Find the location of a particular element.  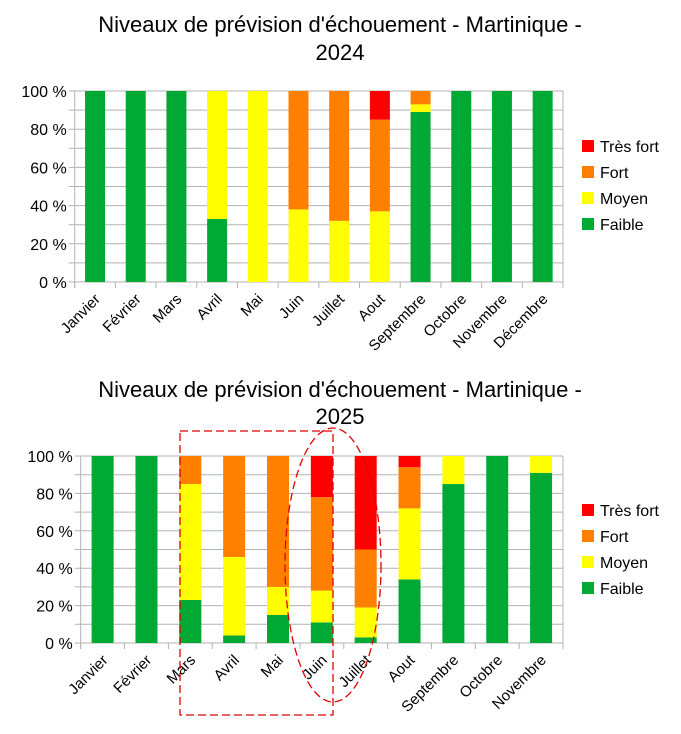

annotation-dashed-ellipse is located at coordinates (333, 565).